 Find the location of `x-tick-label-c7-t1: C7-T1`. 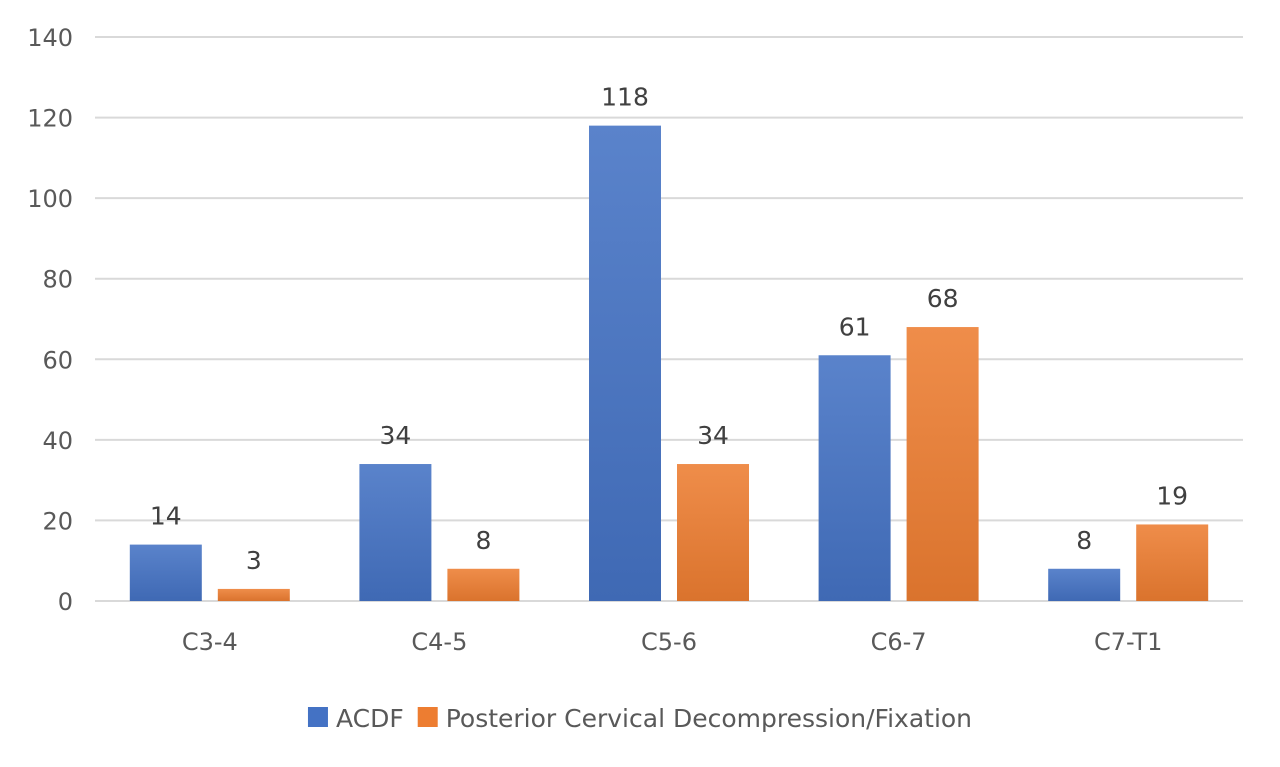

x-tick-label-c7-t1: C7-T1 is located at coordinates (1128, 642).